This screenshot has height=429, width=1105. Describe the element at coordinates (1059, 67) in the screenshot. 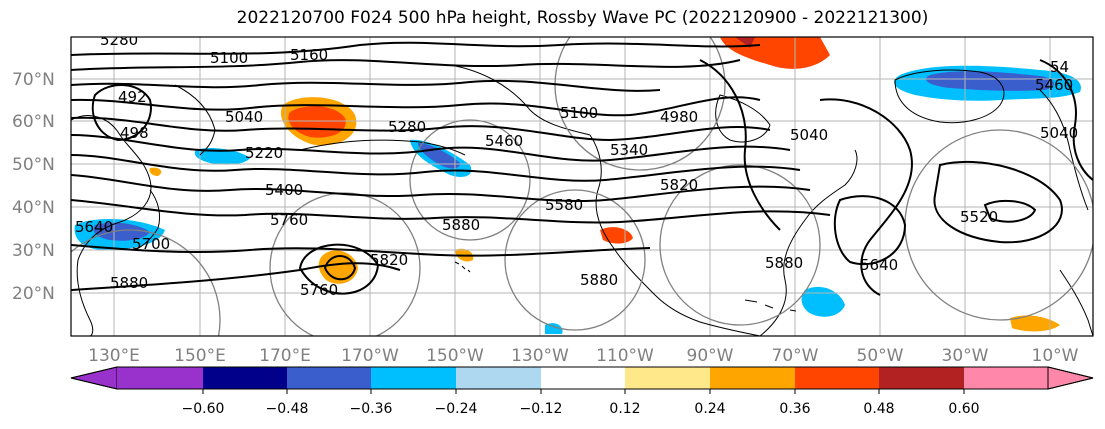

I see `contour-label: 54` at that location.